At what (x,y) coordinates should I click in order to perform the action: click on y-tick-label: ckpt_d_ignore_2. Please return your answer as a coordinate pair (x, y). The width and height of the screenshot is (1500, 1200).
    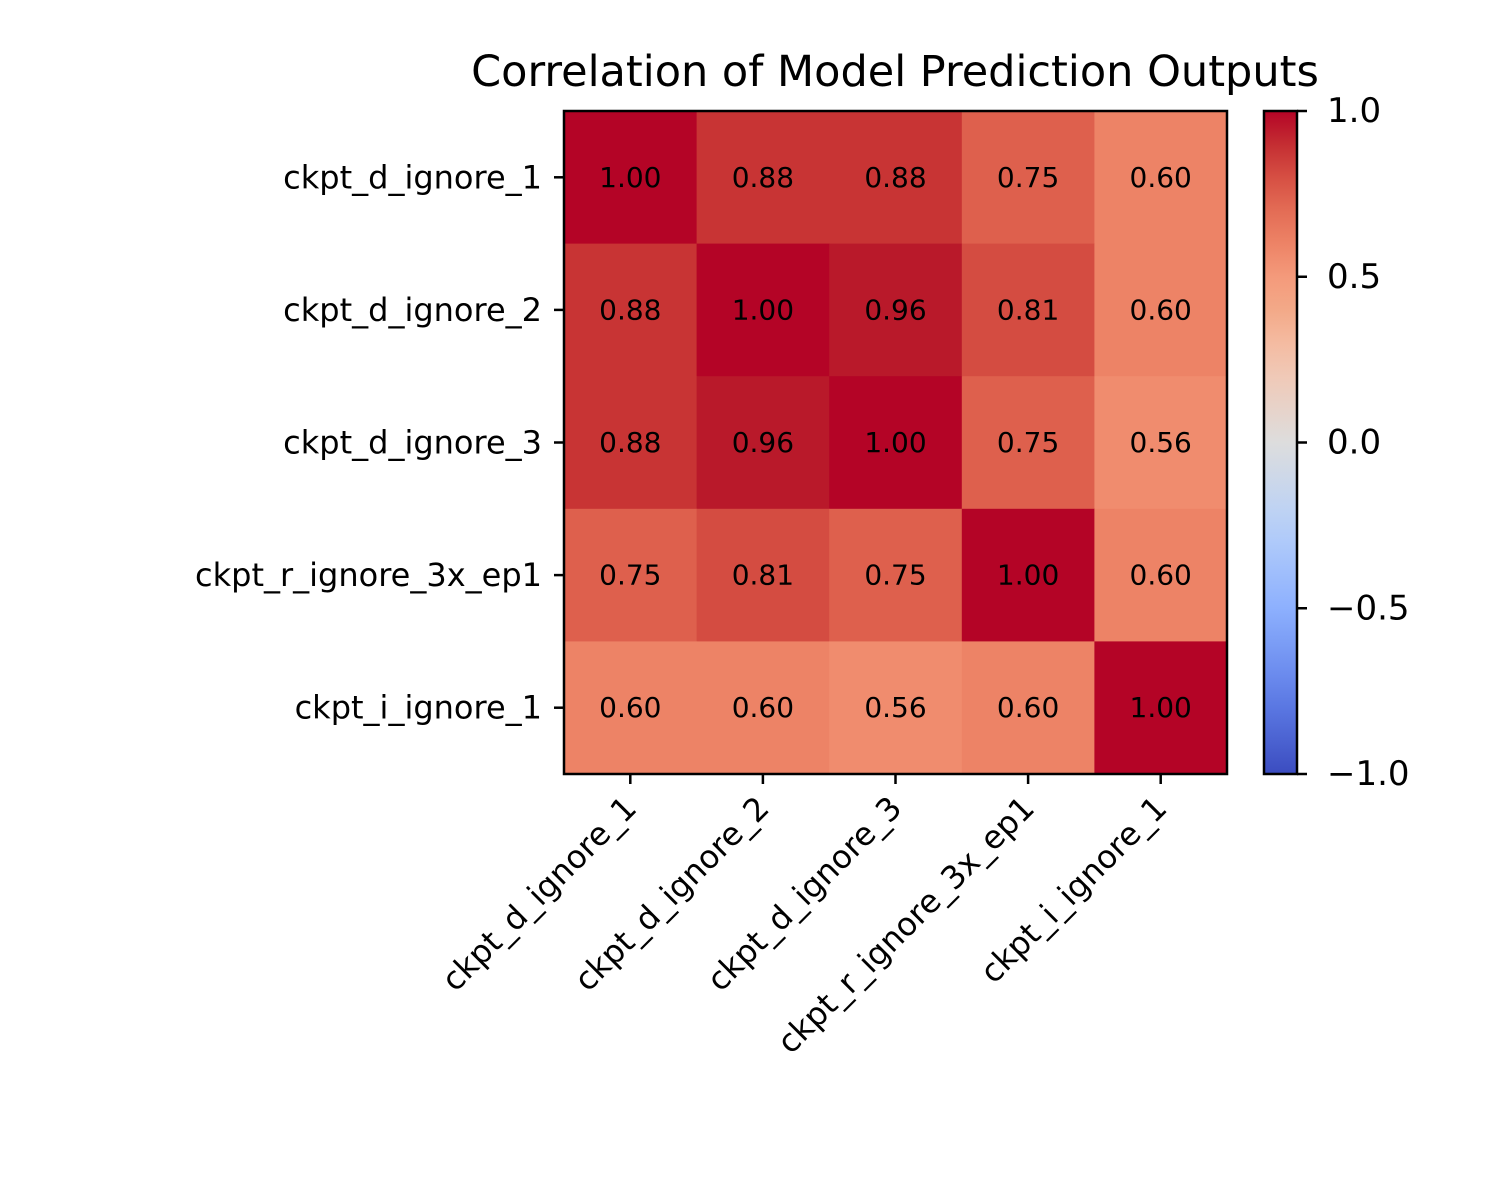
    Looking at the image, I should click on (412, 310).